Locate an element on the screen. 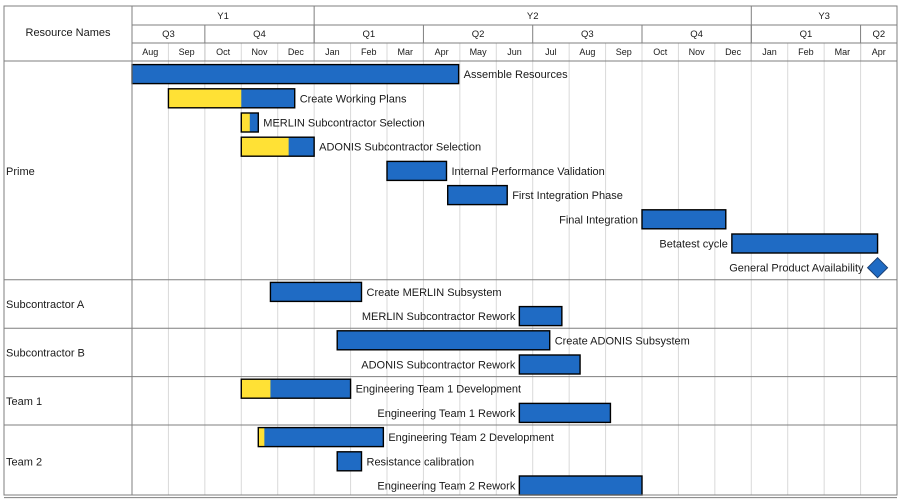 This screenshot has height=501, width=900. task-label: Engineering Team 2 Rework is located at coordinates (446, 487).